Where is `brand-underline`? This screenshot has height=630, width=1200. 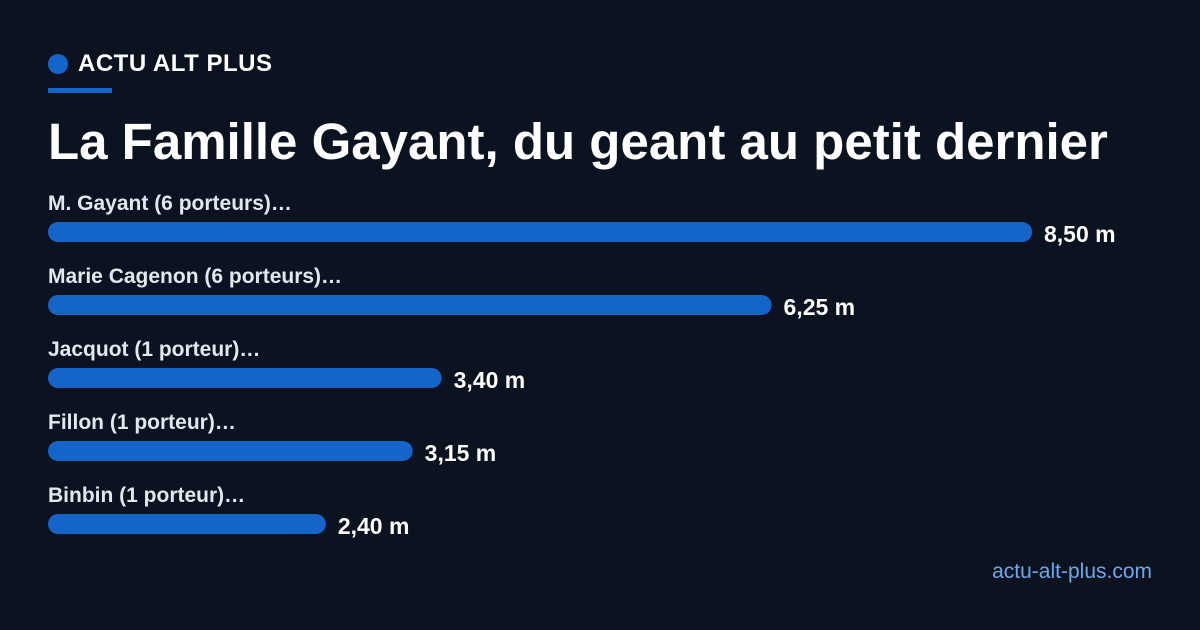
brand-underline is located at coordinates (80, 90).